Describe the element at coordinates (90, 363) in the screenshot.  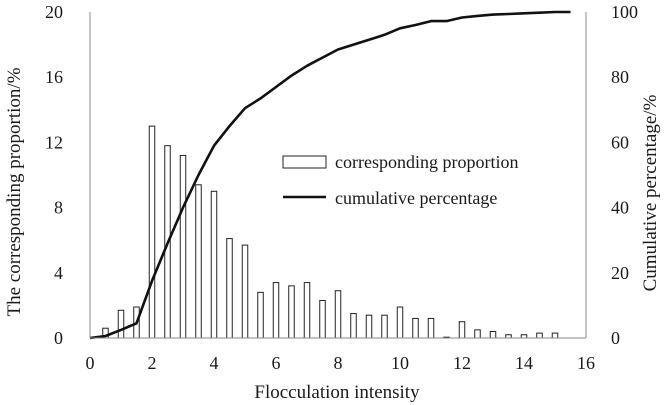
I see `x-tick-label: 0` at that location.